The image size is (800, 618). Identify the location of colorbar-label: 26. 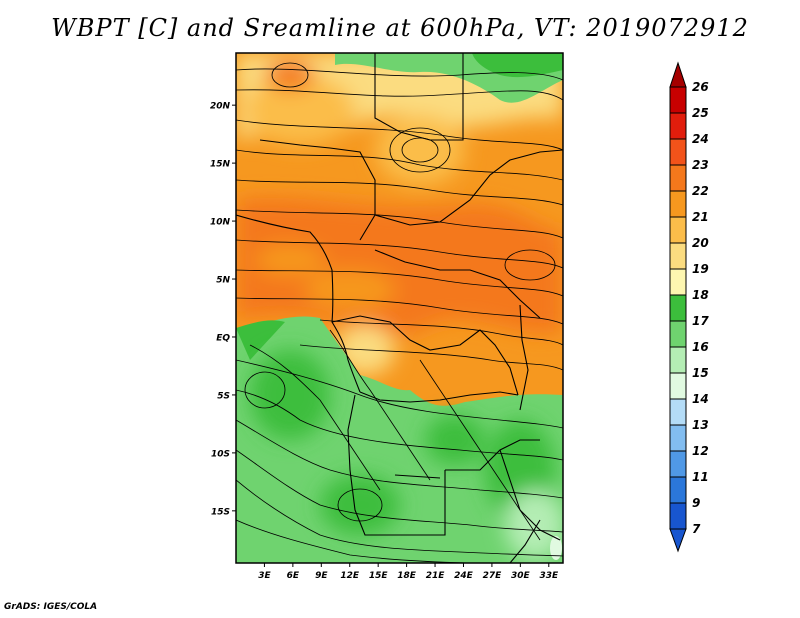
(700, 87).